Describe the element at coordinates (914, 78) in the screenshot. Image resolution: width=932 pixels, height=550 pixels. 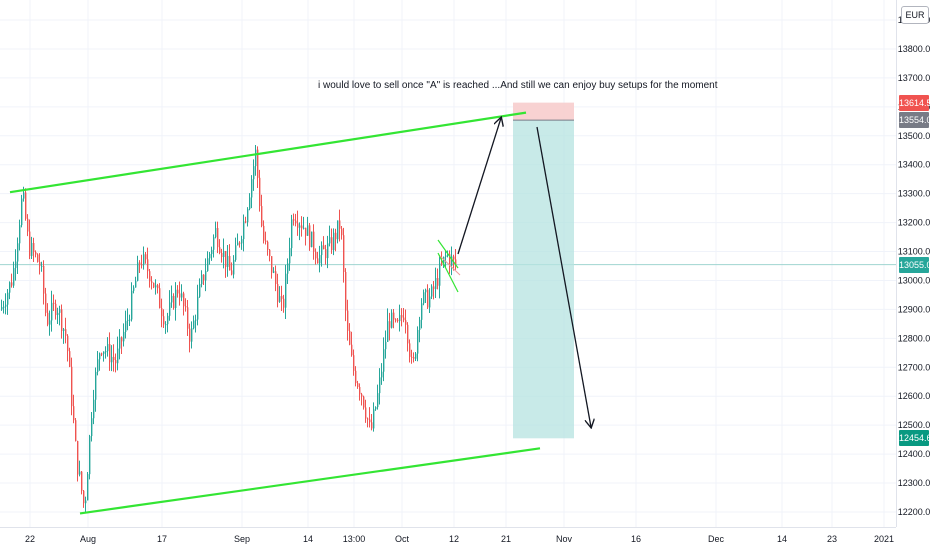
I see `y-tick-label: 13700.0` at that location.